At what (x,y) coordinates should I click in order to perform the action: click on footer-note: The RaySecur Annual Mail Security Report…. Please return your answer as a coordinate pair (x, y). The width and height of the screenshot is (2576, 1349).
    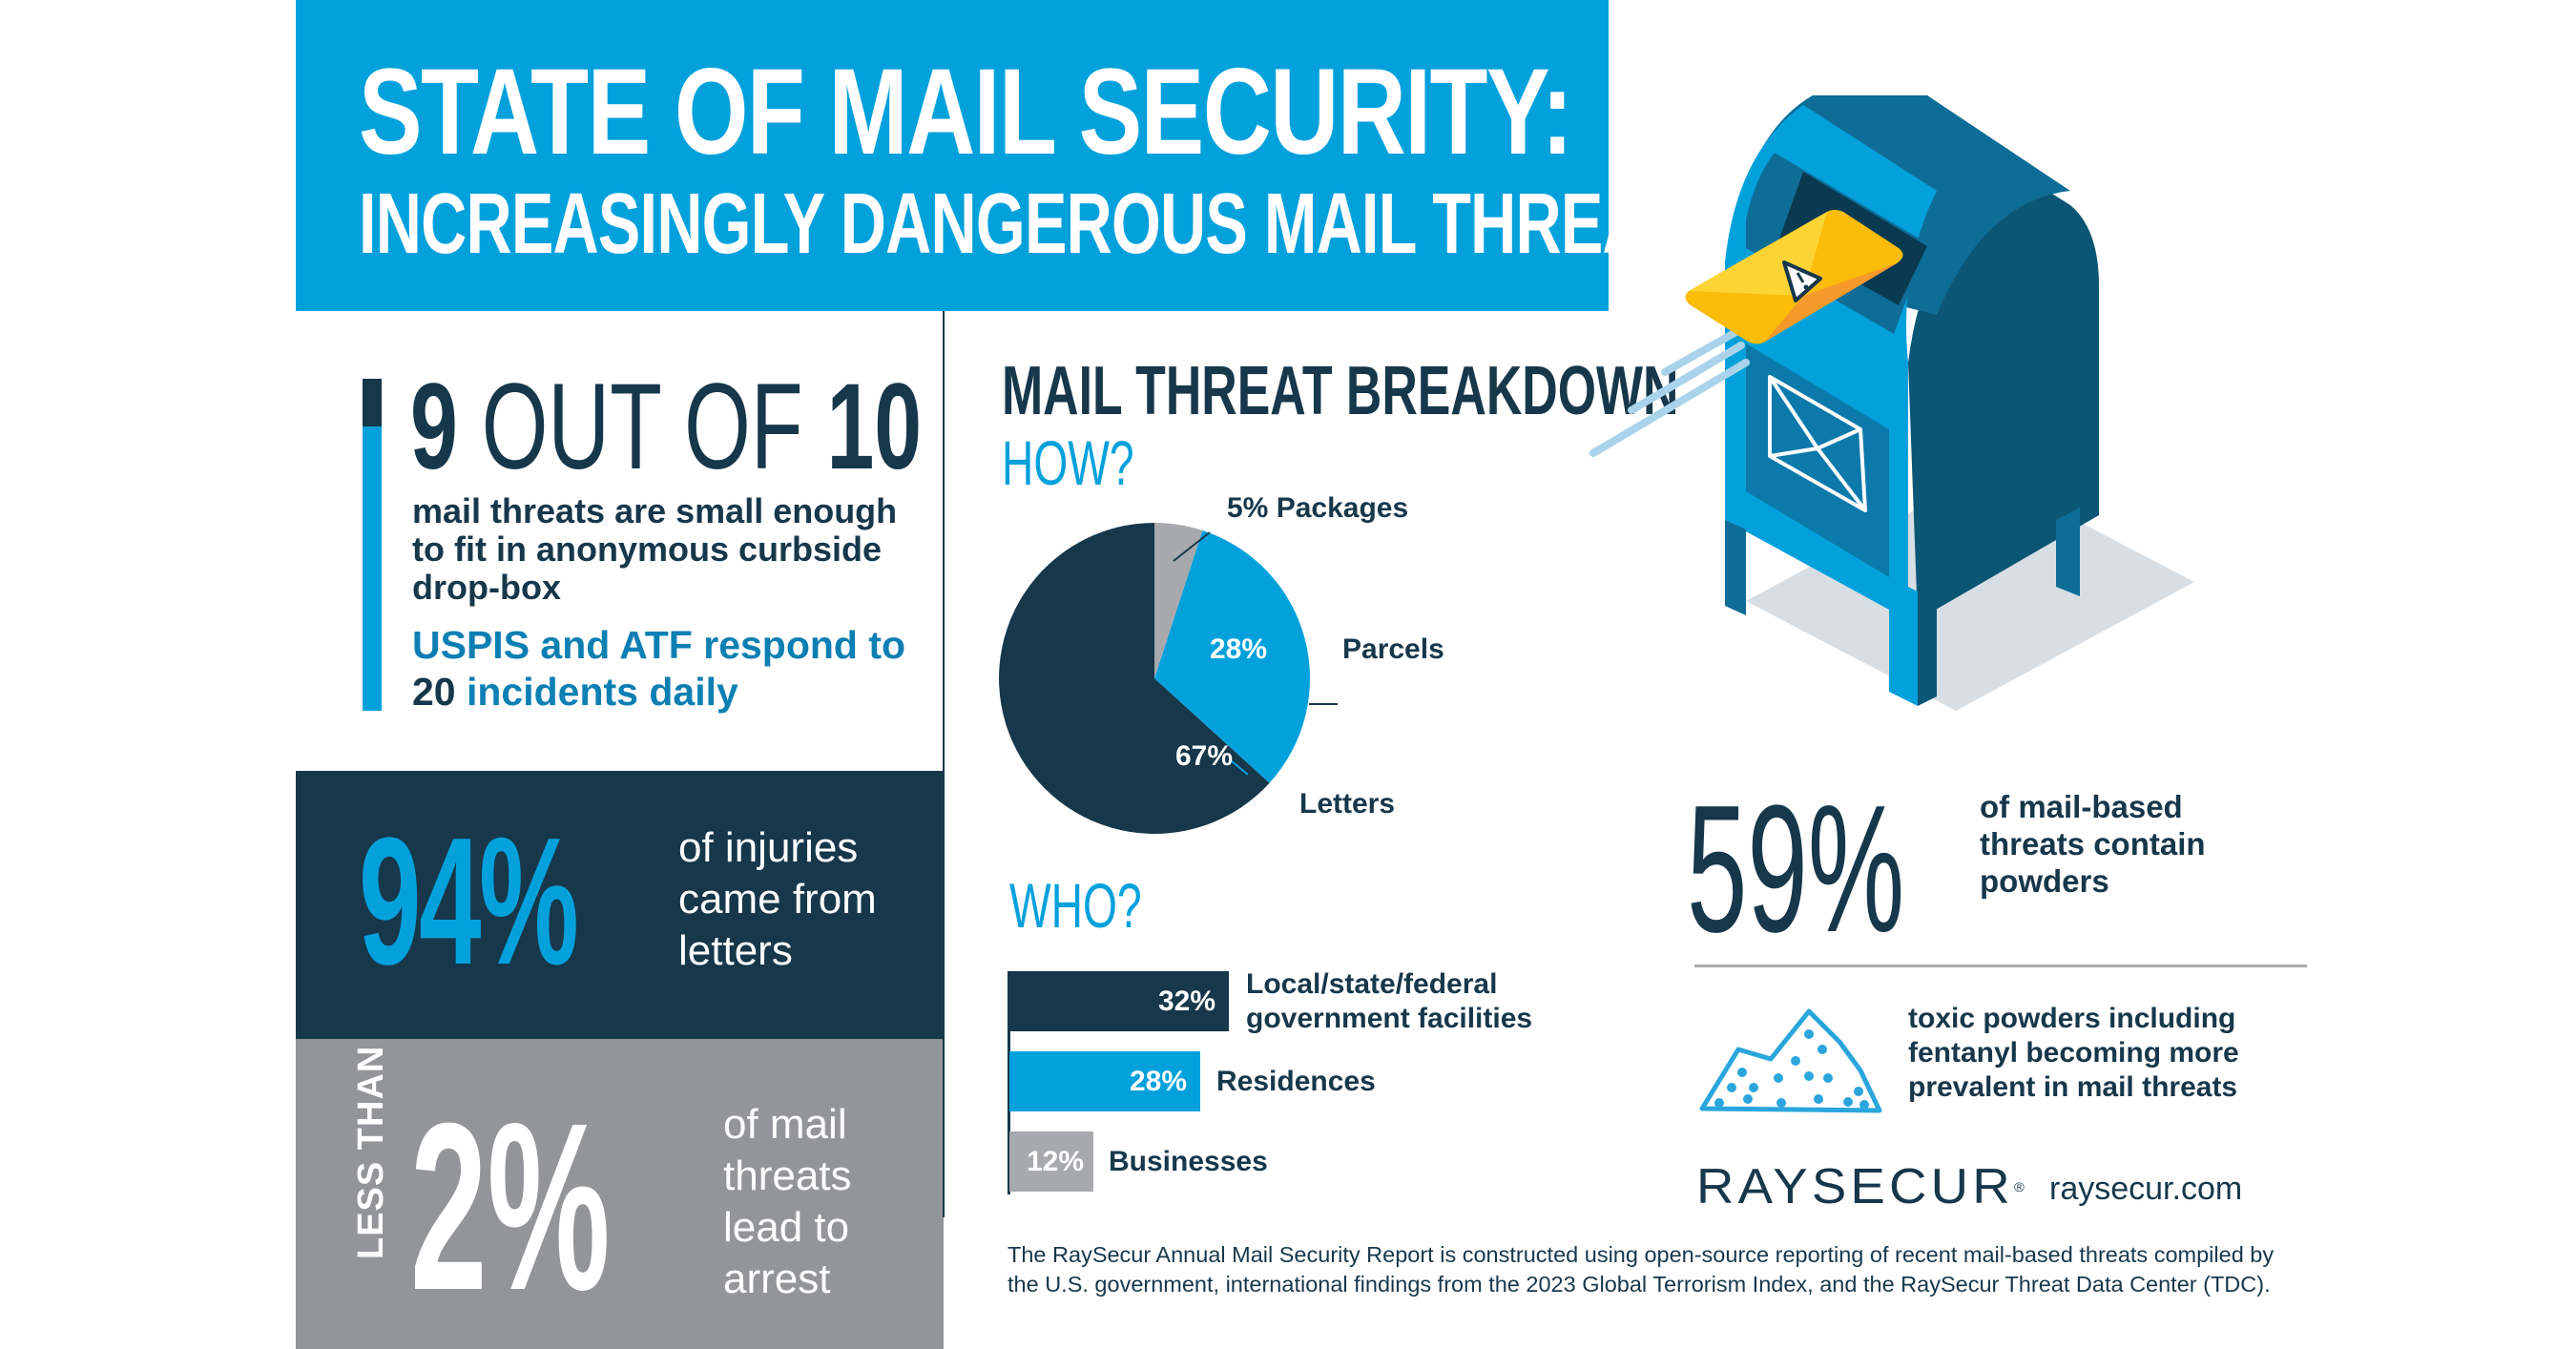
    Looking at the image, I should click on (1641, 1269).